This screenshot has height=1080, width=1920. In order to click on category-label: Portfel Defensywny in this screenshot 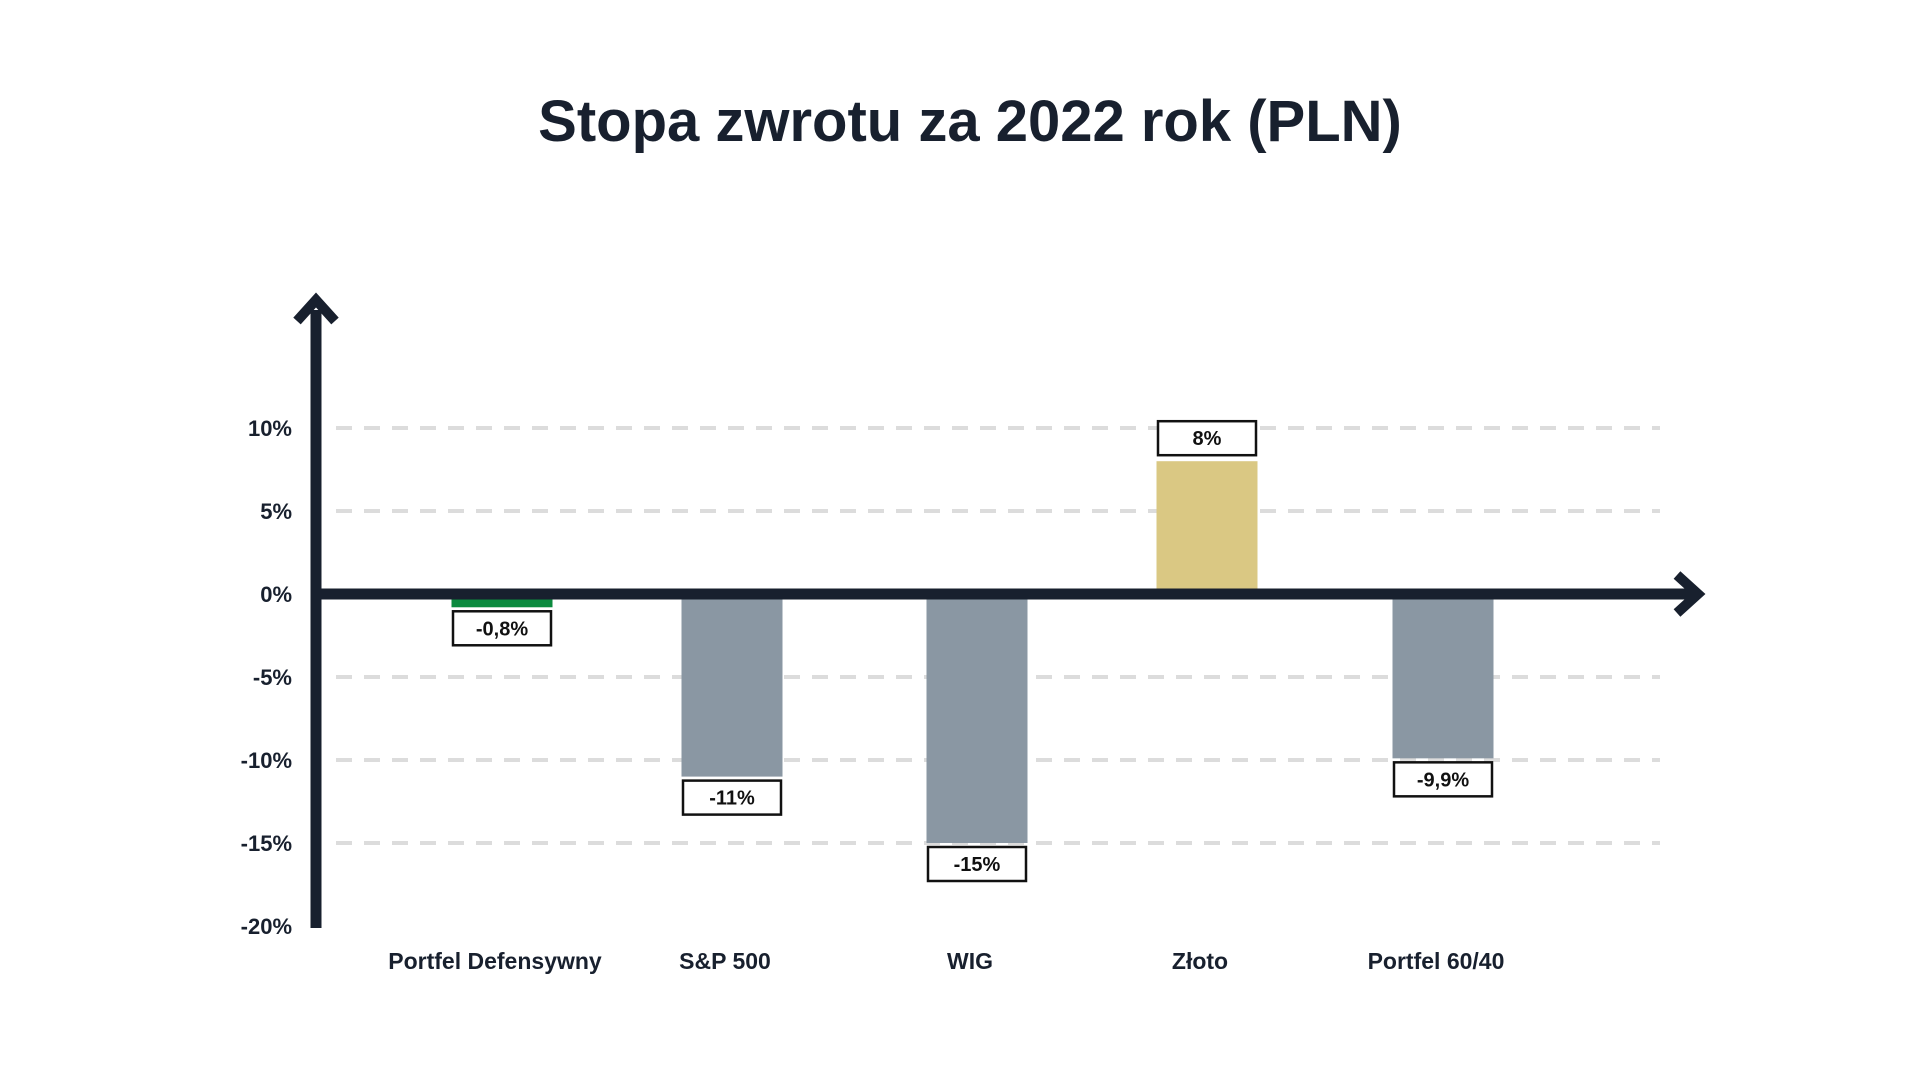, I will do `click(495, 961)`.